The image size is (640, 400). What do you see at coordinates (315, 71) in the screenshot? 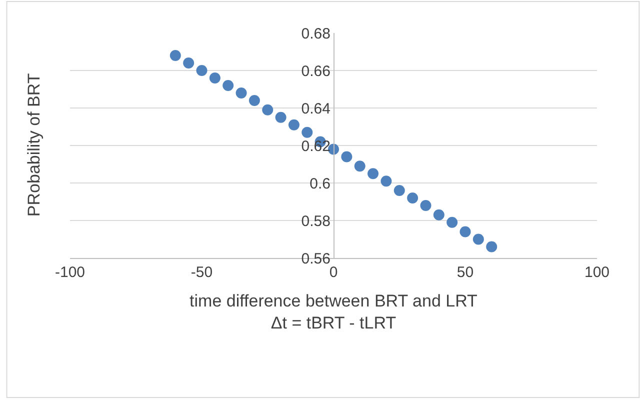
I see `y-tick-label: 0.66` at bounding box center [315, 71].